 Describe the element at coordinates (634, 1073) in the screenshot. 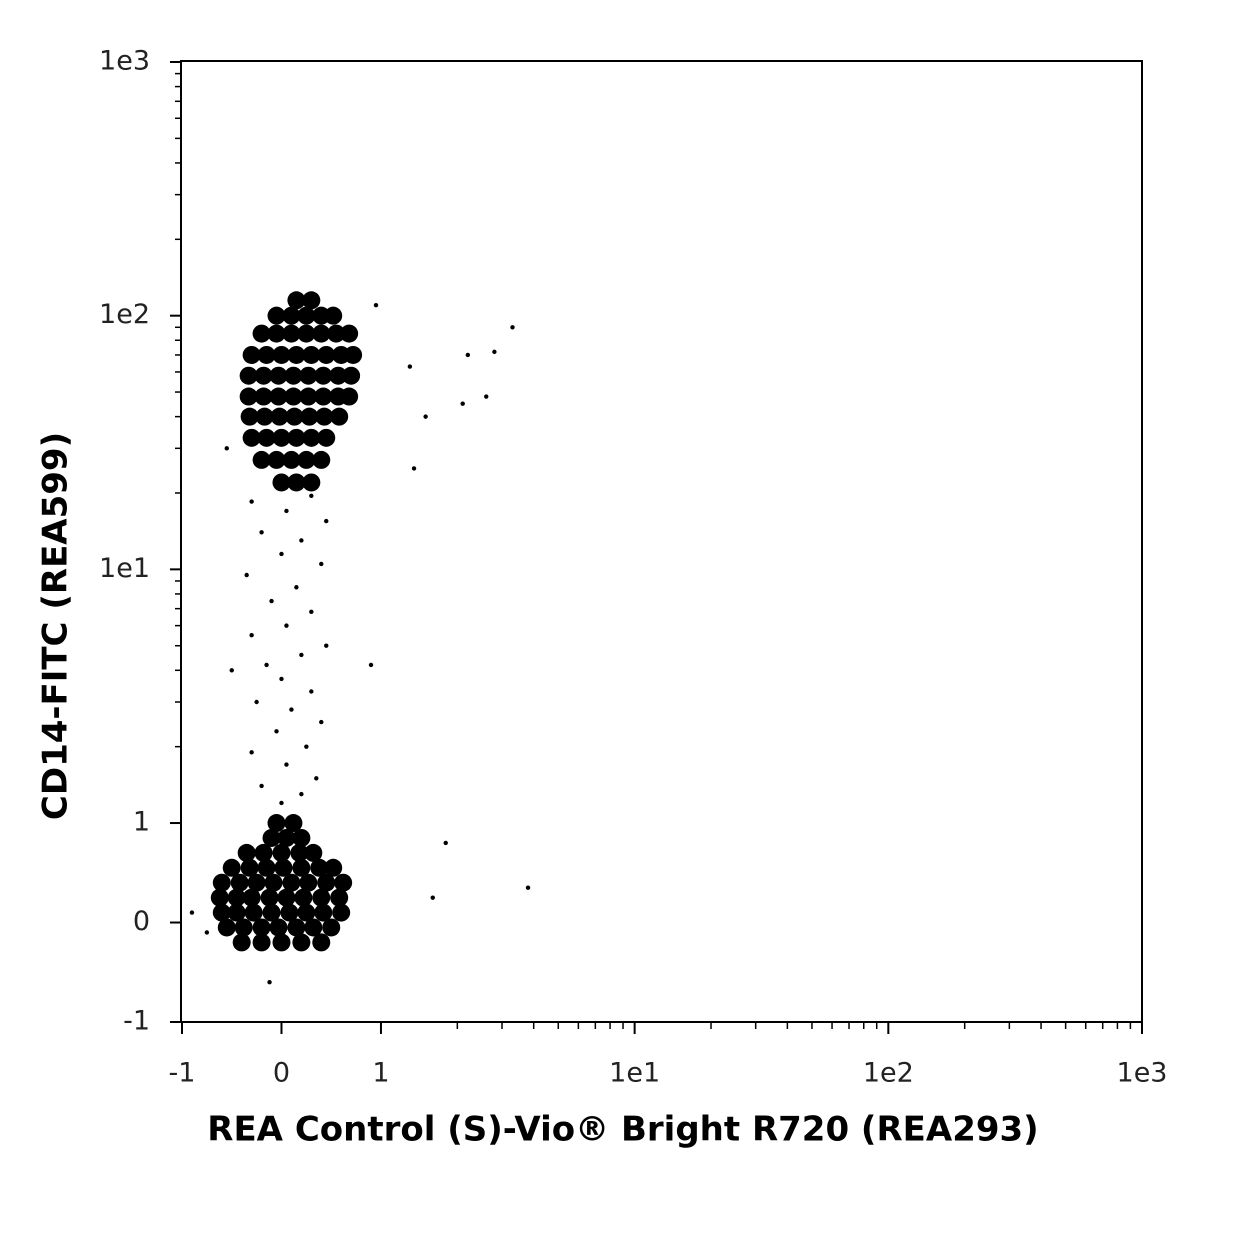

I see `x-tick-label: 1e1` at that location.